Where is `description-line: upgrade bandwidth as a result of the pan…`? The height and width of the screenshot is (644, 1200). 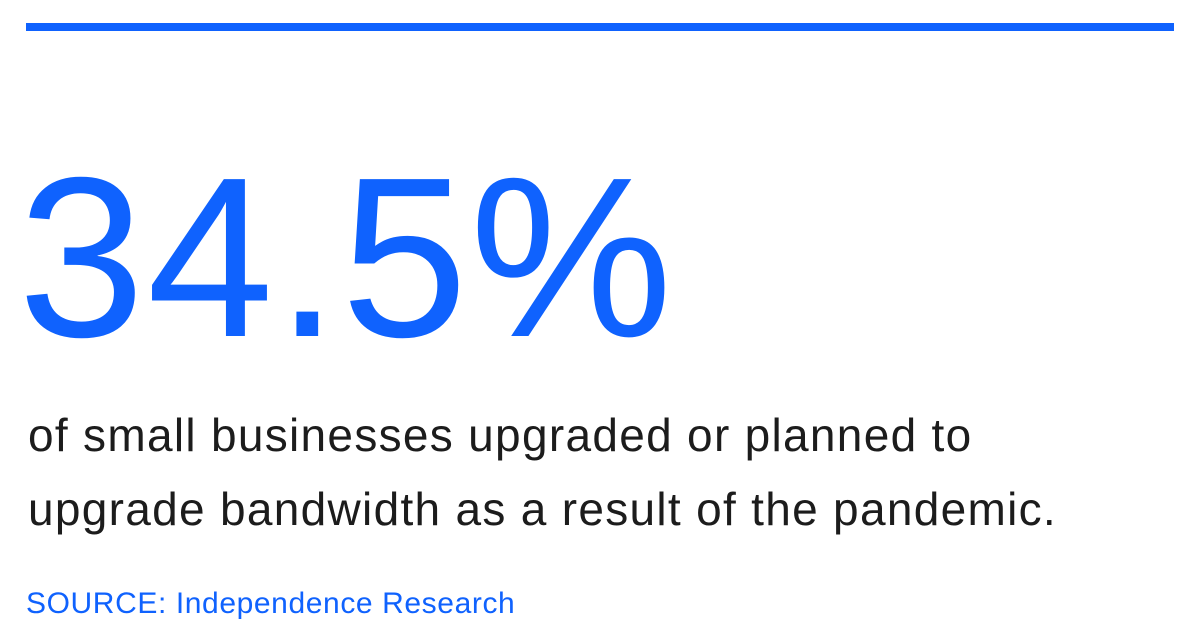
description-line: upgrade bandwidth as a result of the pan… is located at coordinates (542, 509).